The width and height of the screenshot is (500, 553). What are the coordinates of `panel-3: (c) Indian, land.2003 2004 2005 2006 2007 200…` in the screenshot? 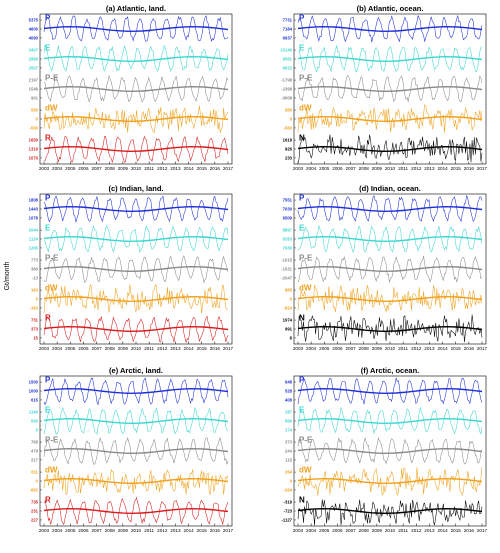 It's located at (131, 267).